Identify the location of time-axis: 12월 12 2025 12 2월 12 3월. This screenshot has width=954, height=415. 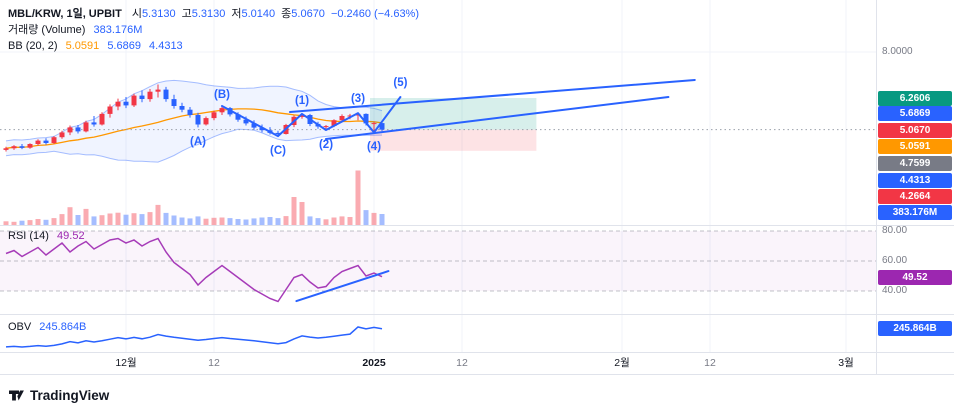
(438, 363).